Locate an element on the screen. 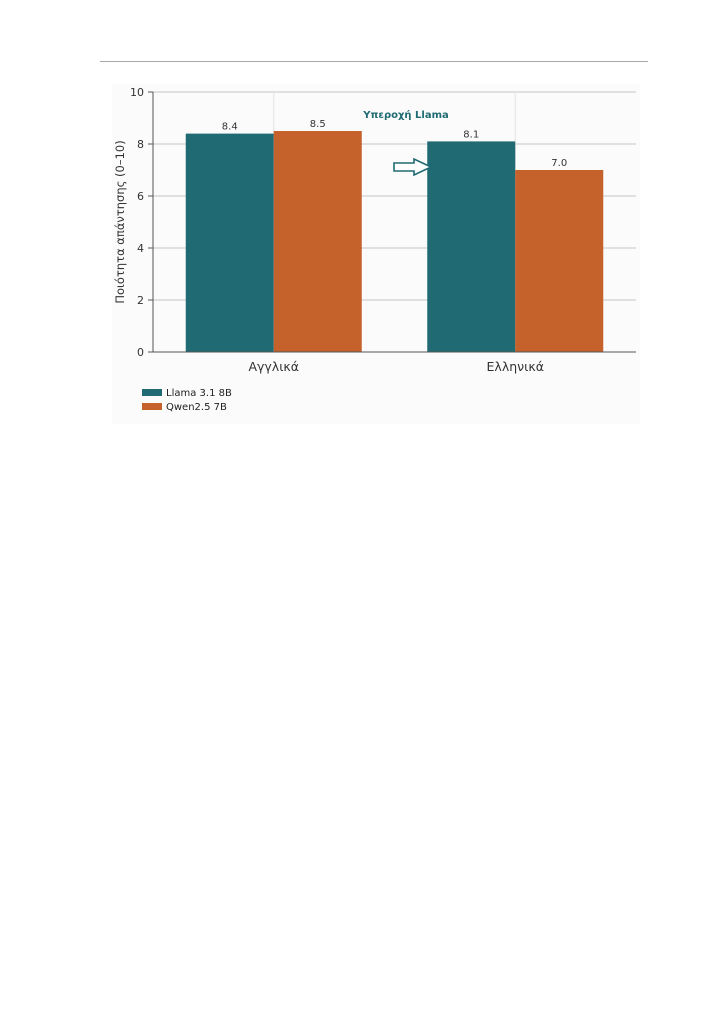 This screenshot has height=1010, width=714. annotation-text: Υπεροχή Llama is located at coordinates (405, 115).